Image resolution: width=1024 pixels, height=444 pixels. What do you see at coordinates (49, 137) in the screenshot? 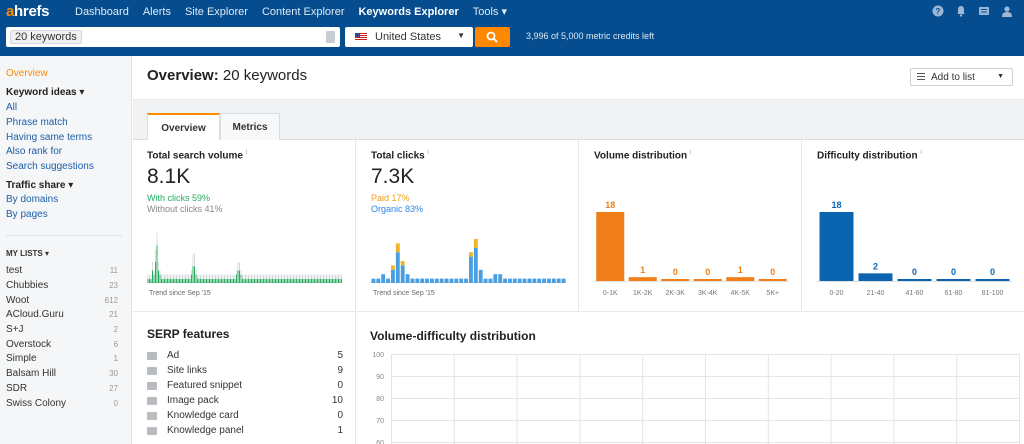
I see `sidebar-item-having-same-terms: Having same terms` at bounding box center [49, 137].